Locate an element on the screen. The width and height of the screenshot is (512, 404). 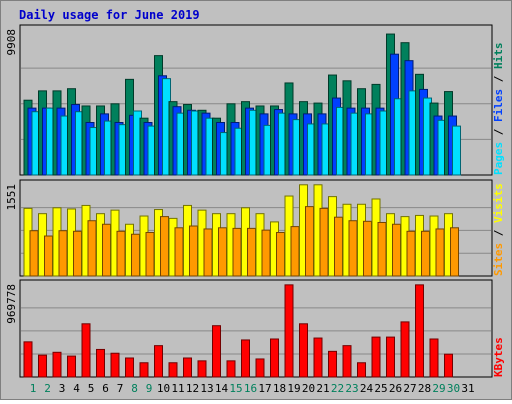
x-tick-label: 14 is located at coordinates (222, 388).